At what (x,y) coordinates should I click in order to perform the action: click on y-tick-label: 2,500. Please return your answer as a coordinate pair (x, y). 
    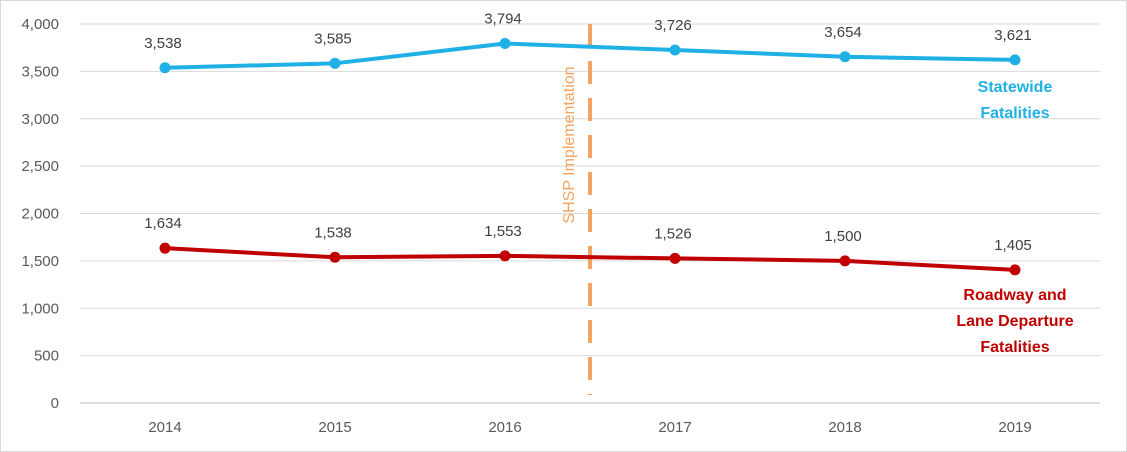
    Looking at the image, I should click on (40, 166).